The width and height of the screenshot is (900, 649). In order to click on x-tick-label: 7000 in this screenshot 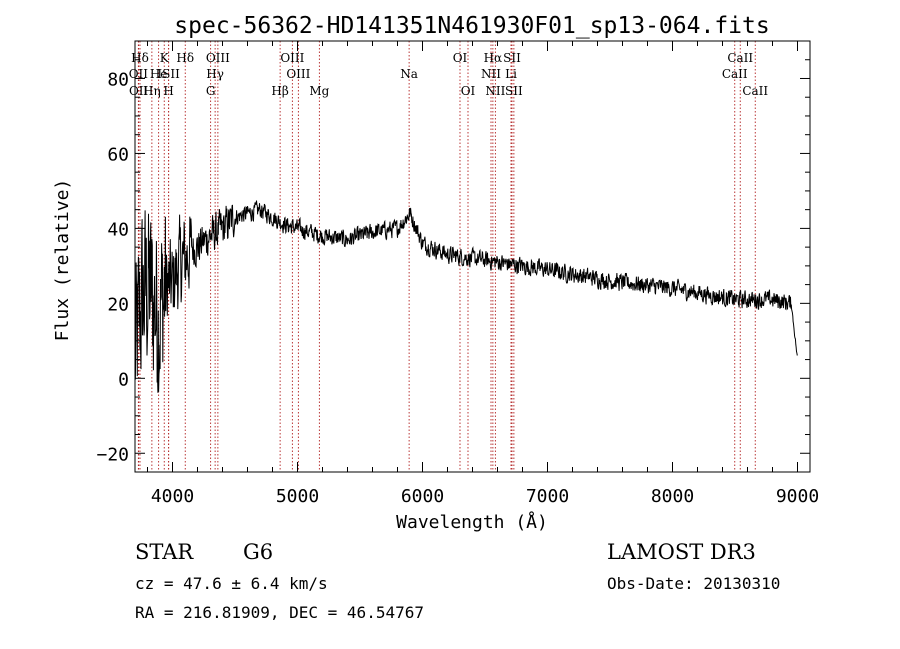, I will do `click(547, 496)`.